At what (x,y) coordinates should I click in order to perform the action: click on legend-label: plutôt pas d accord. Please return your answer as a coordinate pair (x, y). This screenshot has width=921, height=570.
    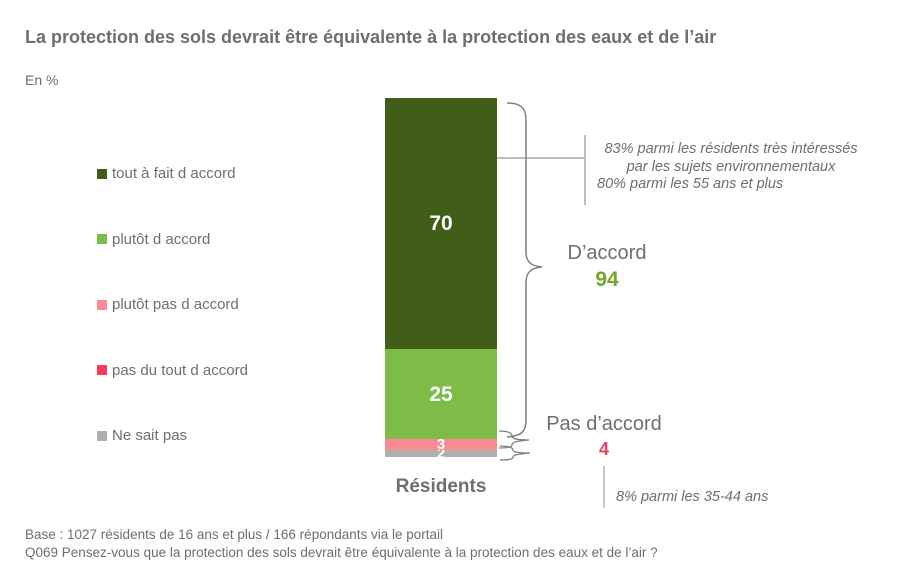
    Looking at the image, I should click on (175, 304).